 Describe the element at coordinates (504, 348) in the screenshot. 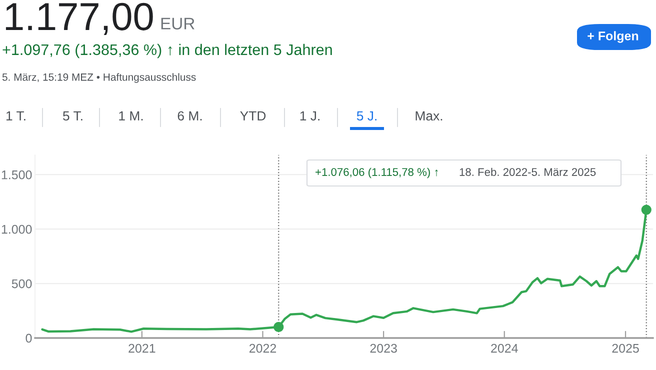

I see `x-tick-label: 2024` at that location.